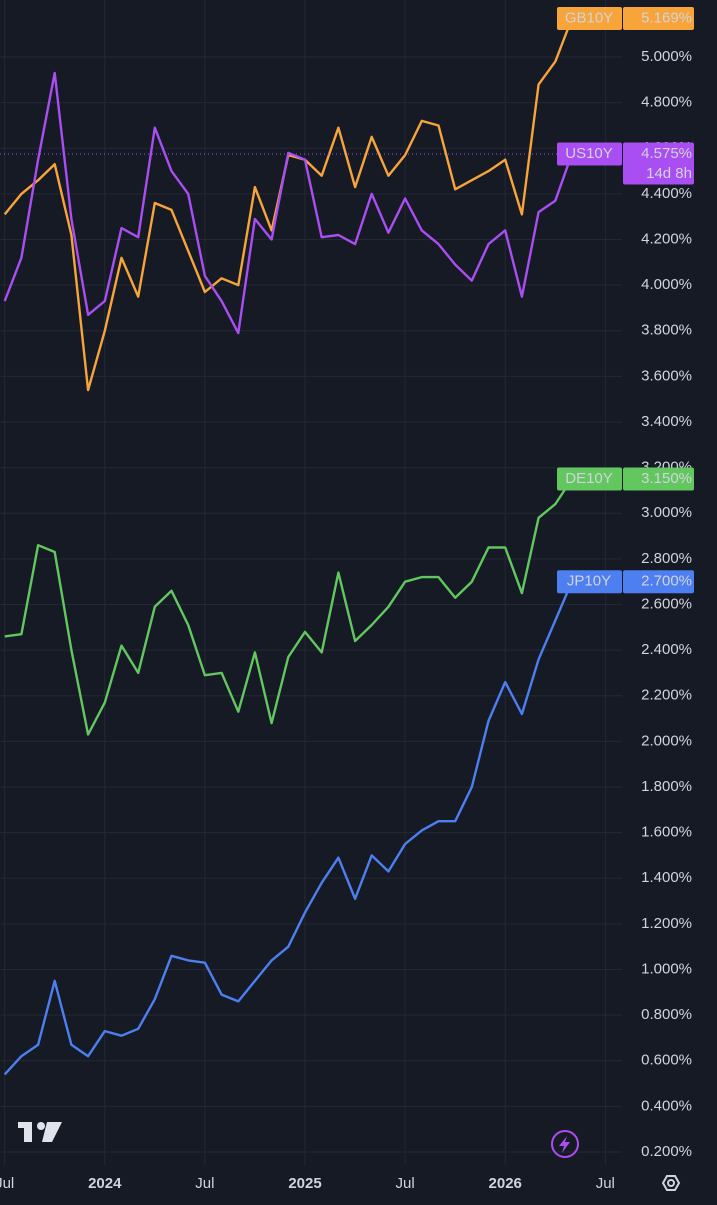 The image size is (717, 1205). I want to click on y-tick-label: 1.800%, so click(666, 786).